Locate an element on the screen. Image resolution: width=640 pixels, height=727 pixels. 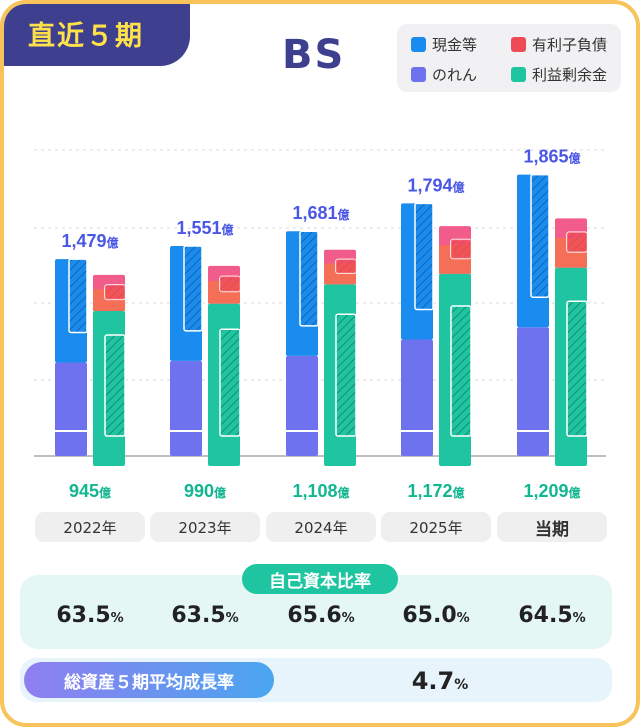
total-label: 1,551億 is located at coordinates (204, 228).